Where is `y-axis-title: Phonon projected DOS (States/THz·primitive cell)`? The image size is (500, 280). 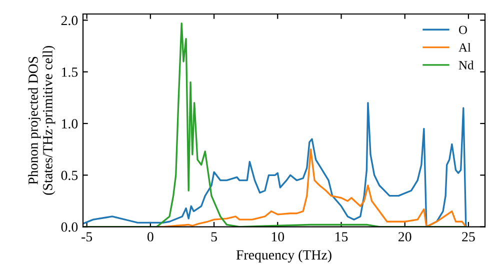
y-axis-title: Phonon projected DOS (States/THz·primitive cell) is located at coordinates (42, 120).